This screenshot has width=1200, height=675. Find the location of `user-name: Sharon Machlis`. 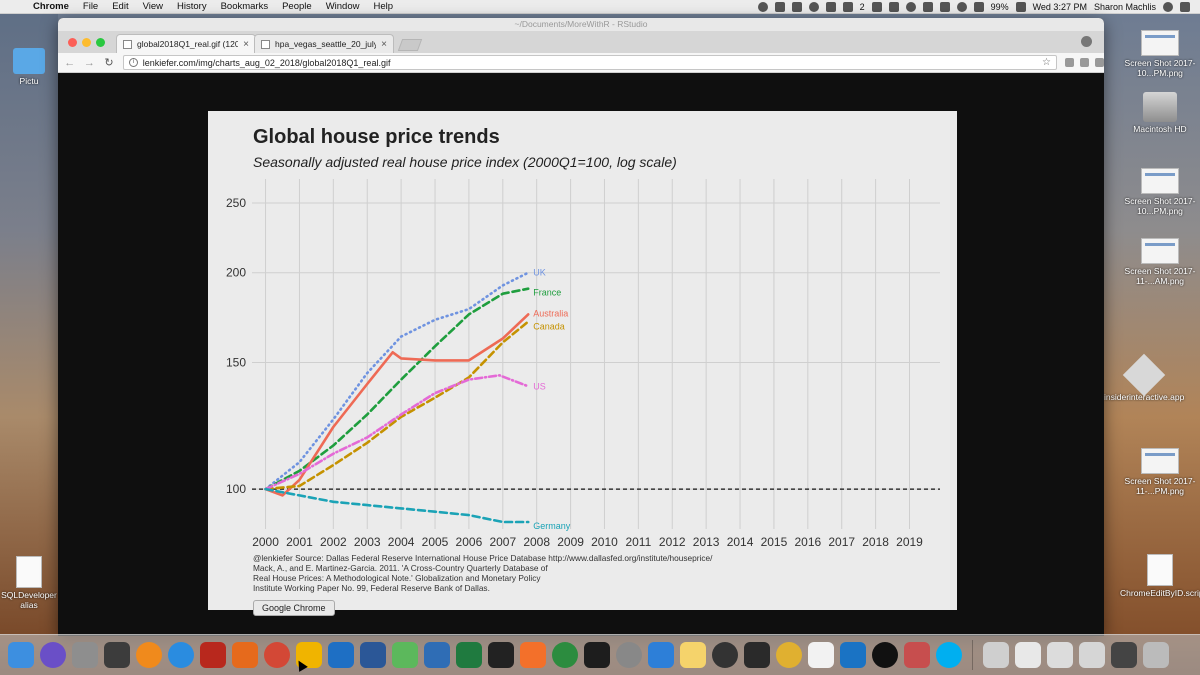

user-name: Sharon Machlis is located at coordinates (1124, 6).